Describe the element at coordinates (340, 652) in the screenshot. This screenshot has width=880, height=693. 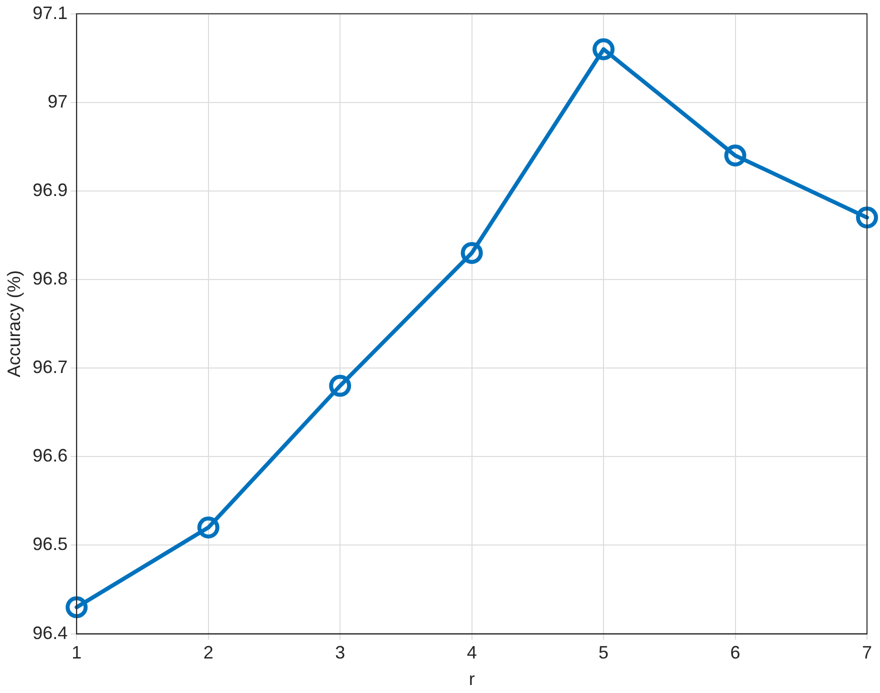
I see `x-tick-label: 3` at that location.